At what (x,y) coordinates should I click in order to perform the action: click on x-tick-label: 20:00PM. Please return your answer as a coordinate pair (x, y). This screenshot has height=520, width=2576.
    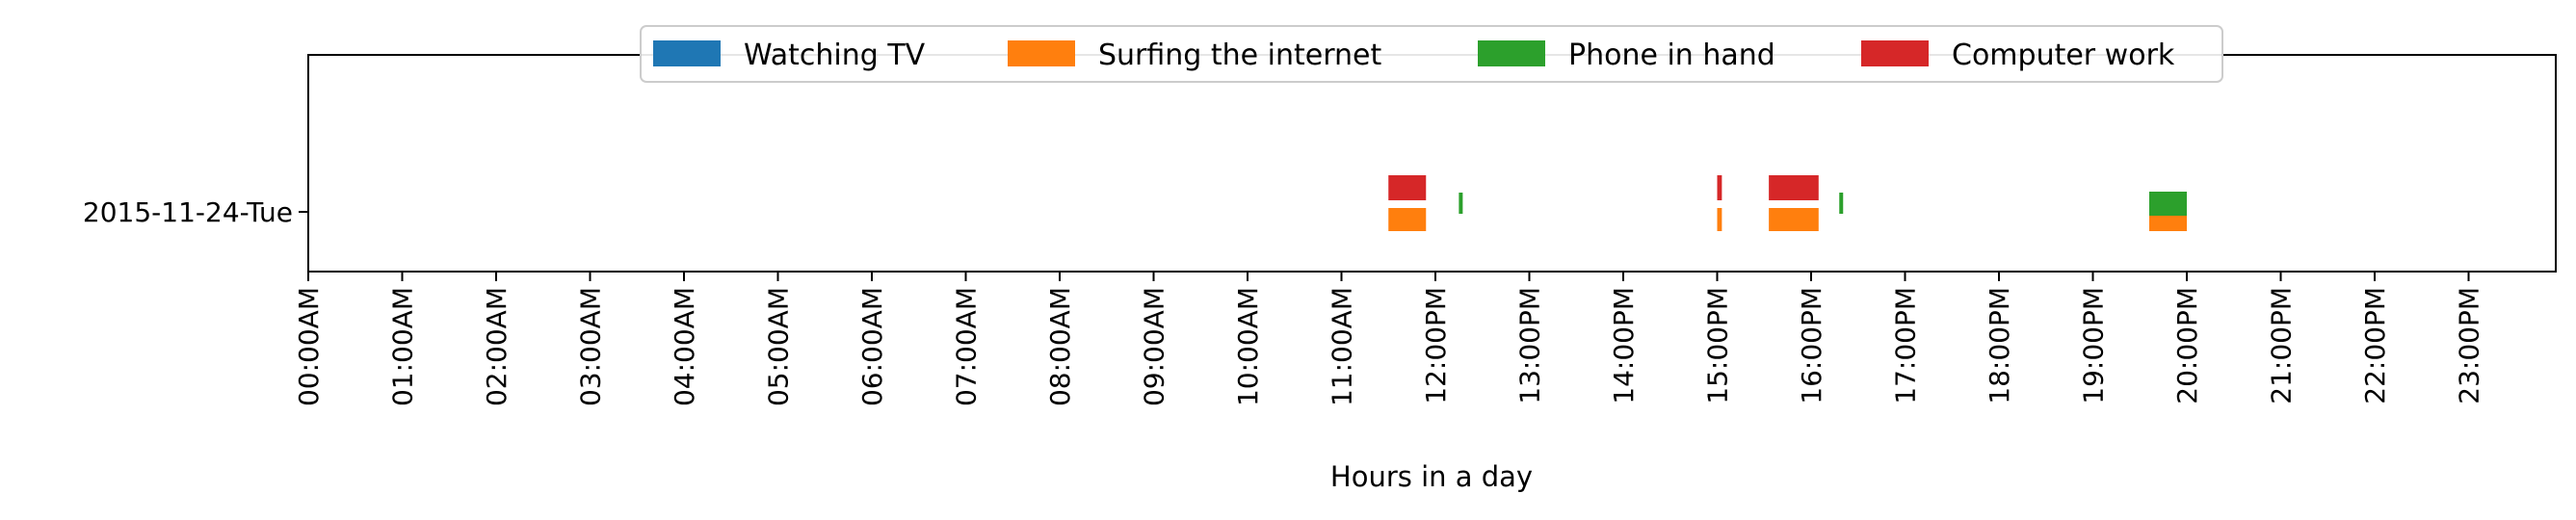
    Looking at the image, I should click on (2187, 345).